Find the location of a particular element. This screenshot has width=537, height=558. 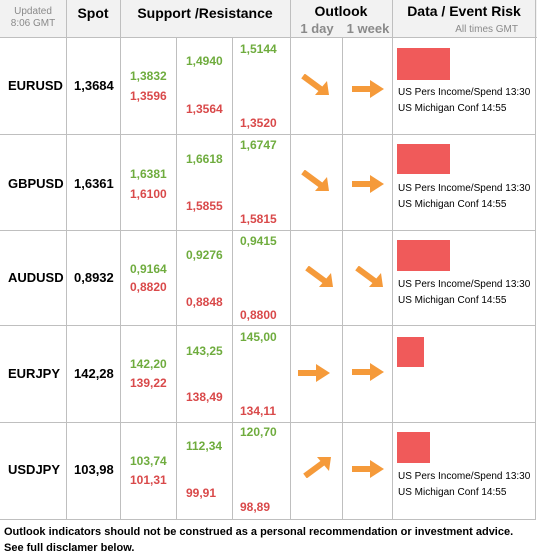

spot-price: 103,98 is located at coordinates (94, 469).